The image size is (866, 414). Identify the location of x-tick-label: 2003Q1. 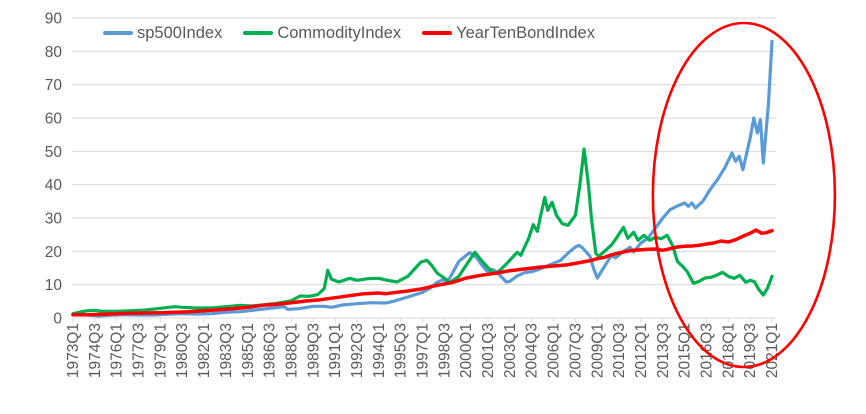
(510, 350).